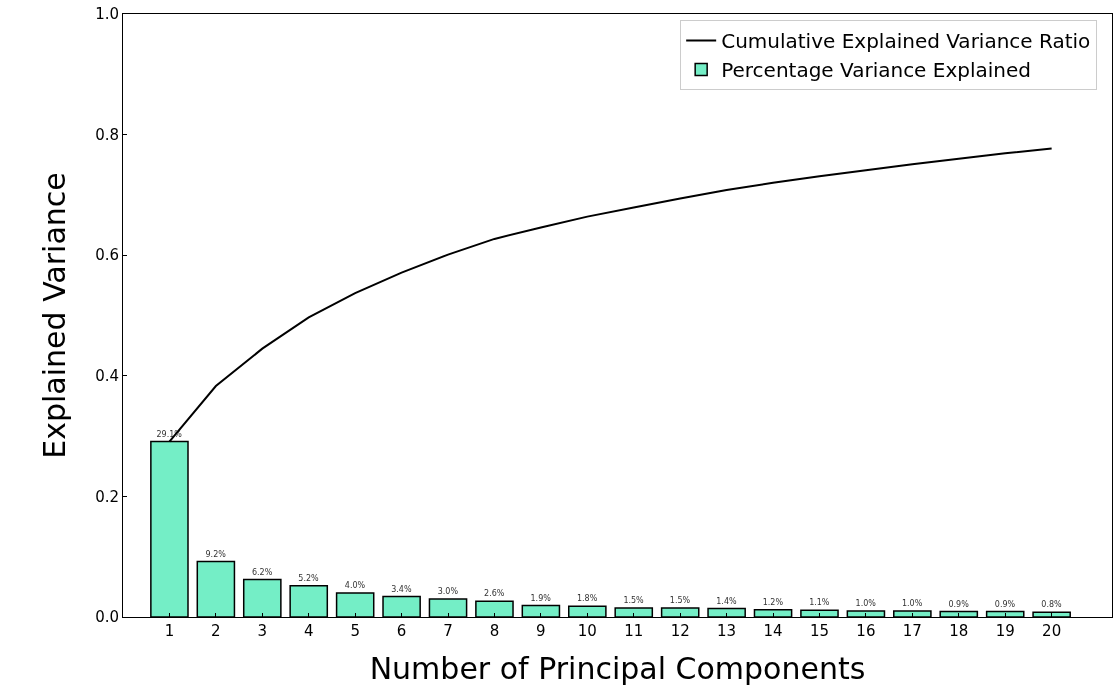 The width and height of the screenshot is (1115, 698). What do you see at coordinates (401, 631) in the screenshot?
I see `x-tick-label: 6` at bounding box center [401, 631].